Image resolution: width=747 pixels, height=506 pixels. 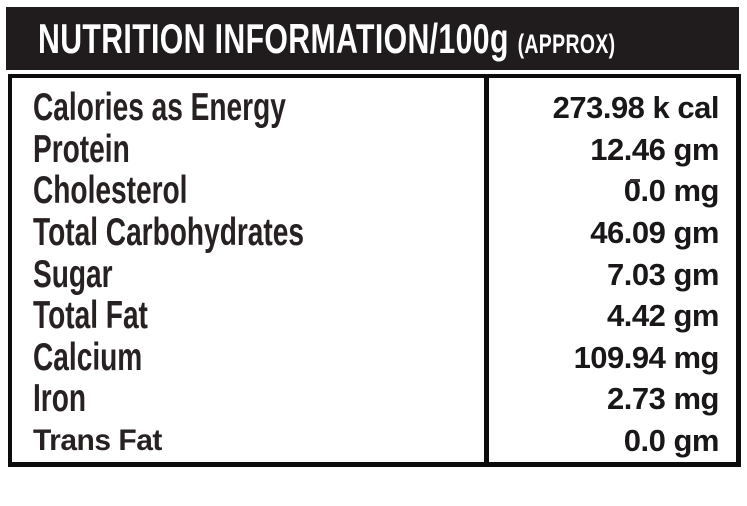 I want to click on column-divider, so click(x=486, y=270).